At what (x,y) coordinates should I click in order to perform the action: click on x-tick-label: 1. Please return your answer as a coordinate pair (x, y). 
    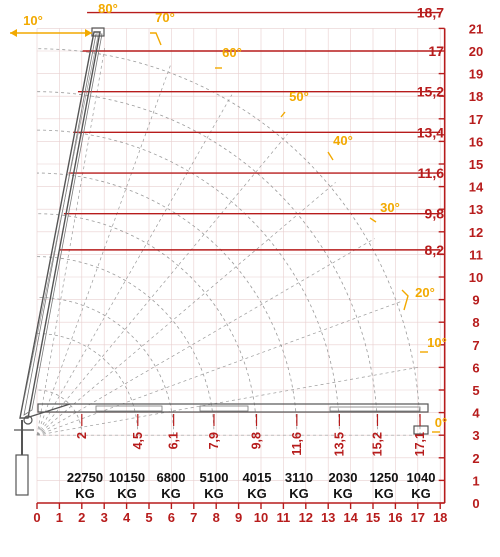
    Looking at the image, I should click on (59, 517).